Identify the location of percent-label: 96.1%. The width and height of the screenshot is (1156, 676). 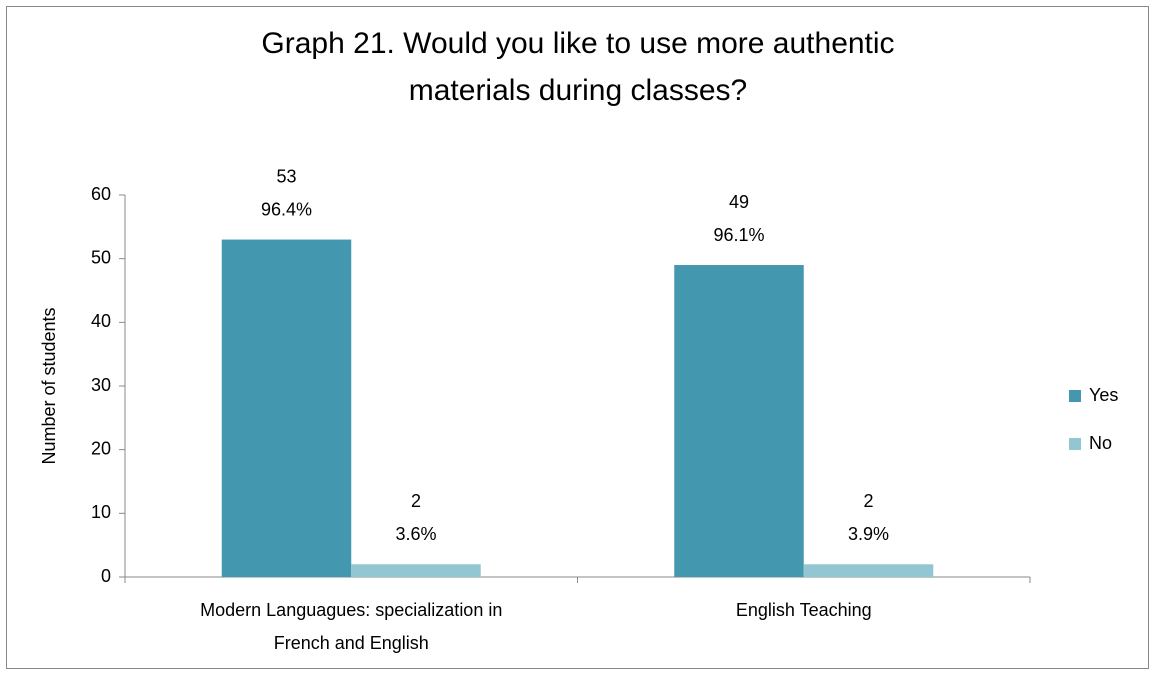
(738, 235).